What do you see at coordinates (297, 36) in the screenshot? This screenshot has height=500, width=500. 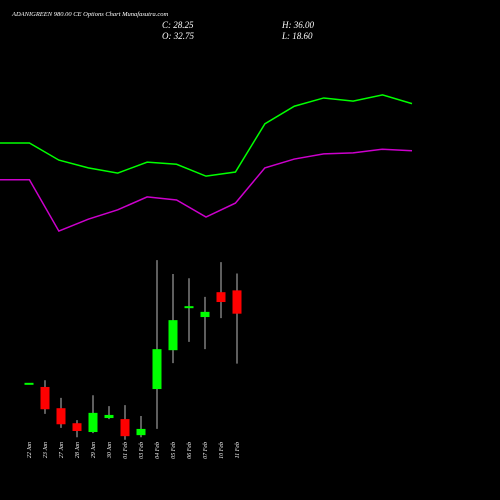 I see `low-label: L: 18.60` at bounding box center [297, 36].